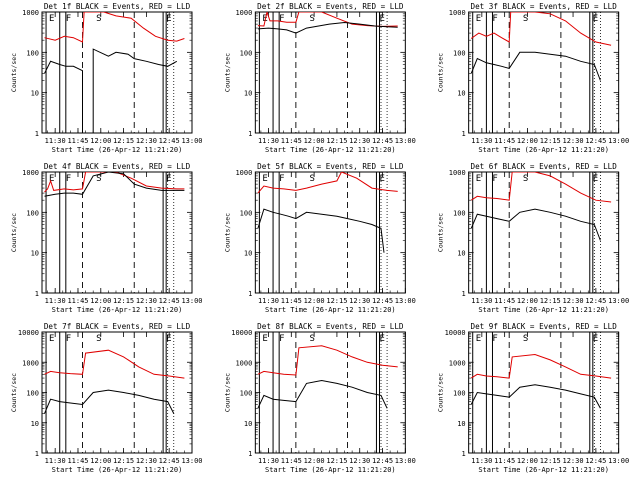 The height and width of the screenshot is (480, 640). Describe the element at coordinates (330, 6) in the screenshot. I see `panel-title: Det 2f BLACK = Events, RED = LLD` at that location.